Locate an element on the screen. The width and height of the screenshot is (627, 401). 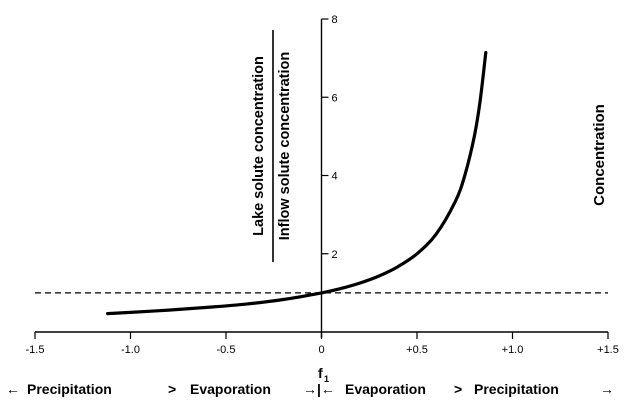
y-tick-label: 2 is located at coordinates (335, 255).